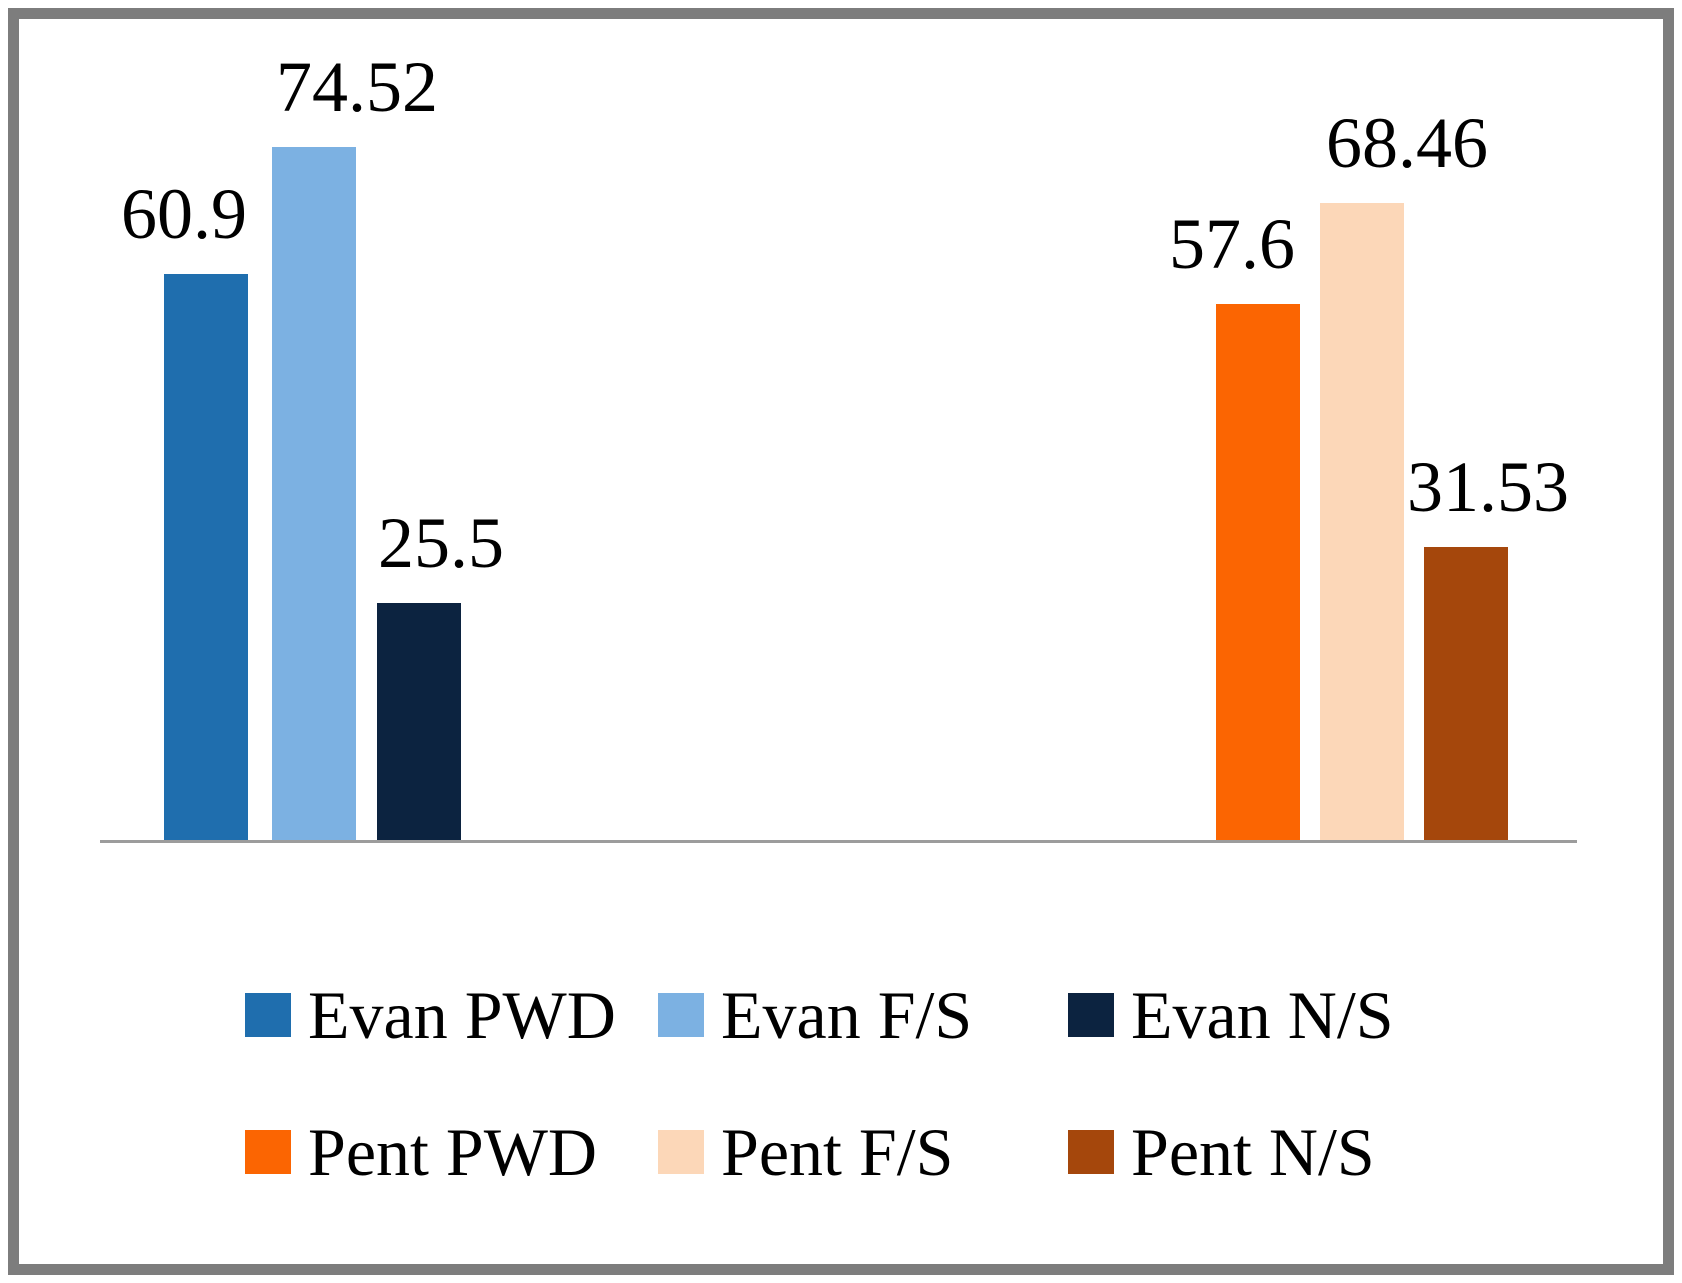 This screenshot has width=1682, height=1283. Describe the element at coordinates (838, 841) in the screenshot. I see `x-axis-line` at that location.